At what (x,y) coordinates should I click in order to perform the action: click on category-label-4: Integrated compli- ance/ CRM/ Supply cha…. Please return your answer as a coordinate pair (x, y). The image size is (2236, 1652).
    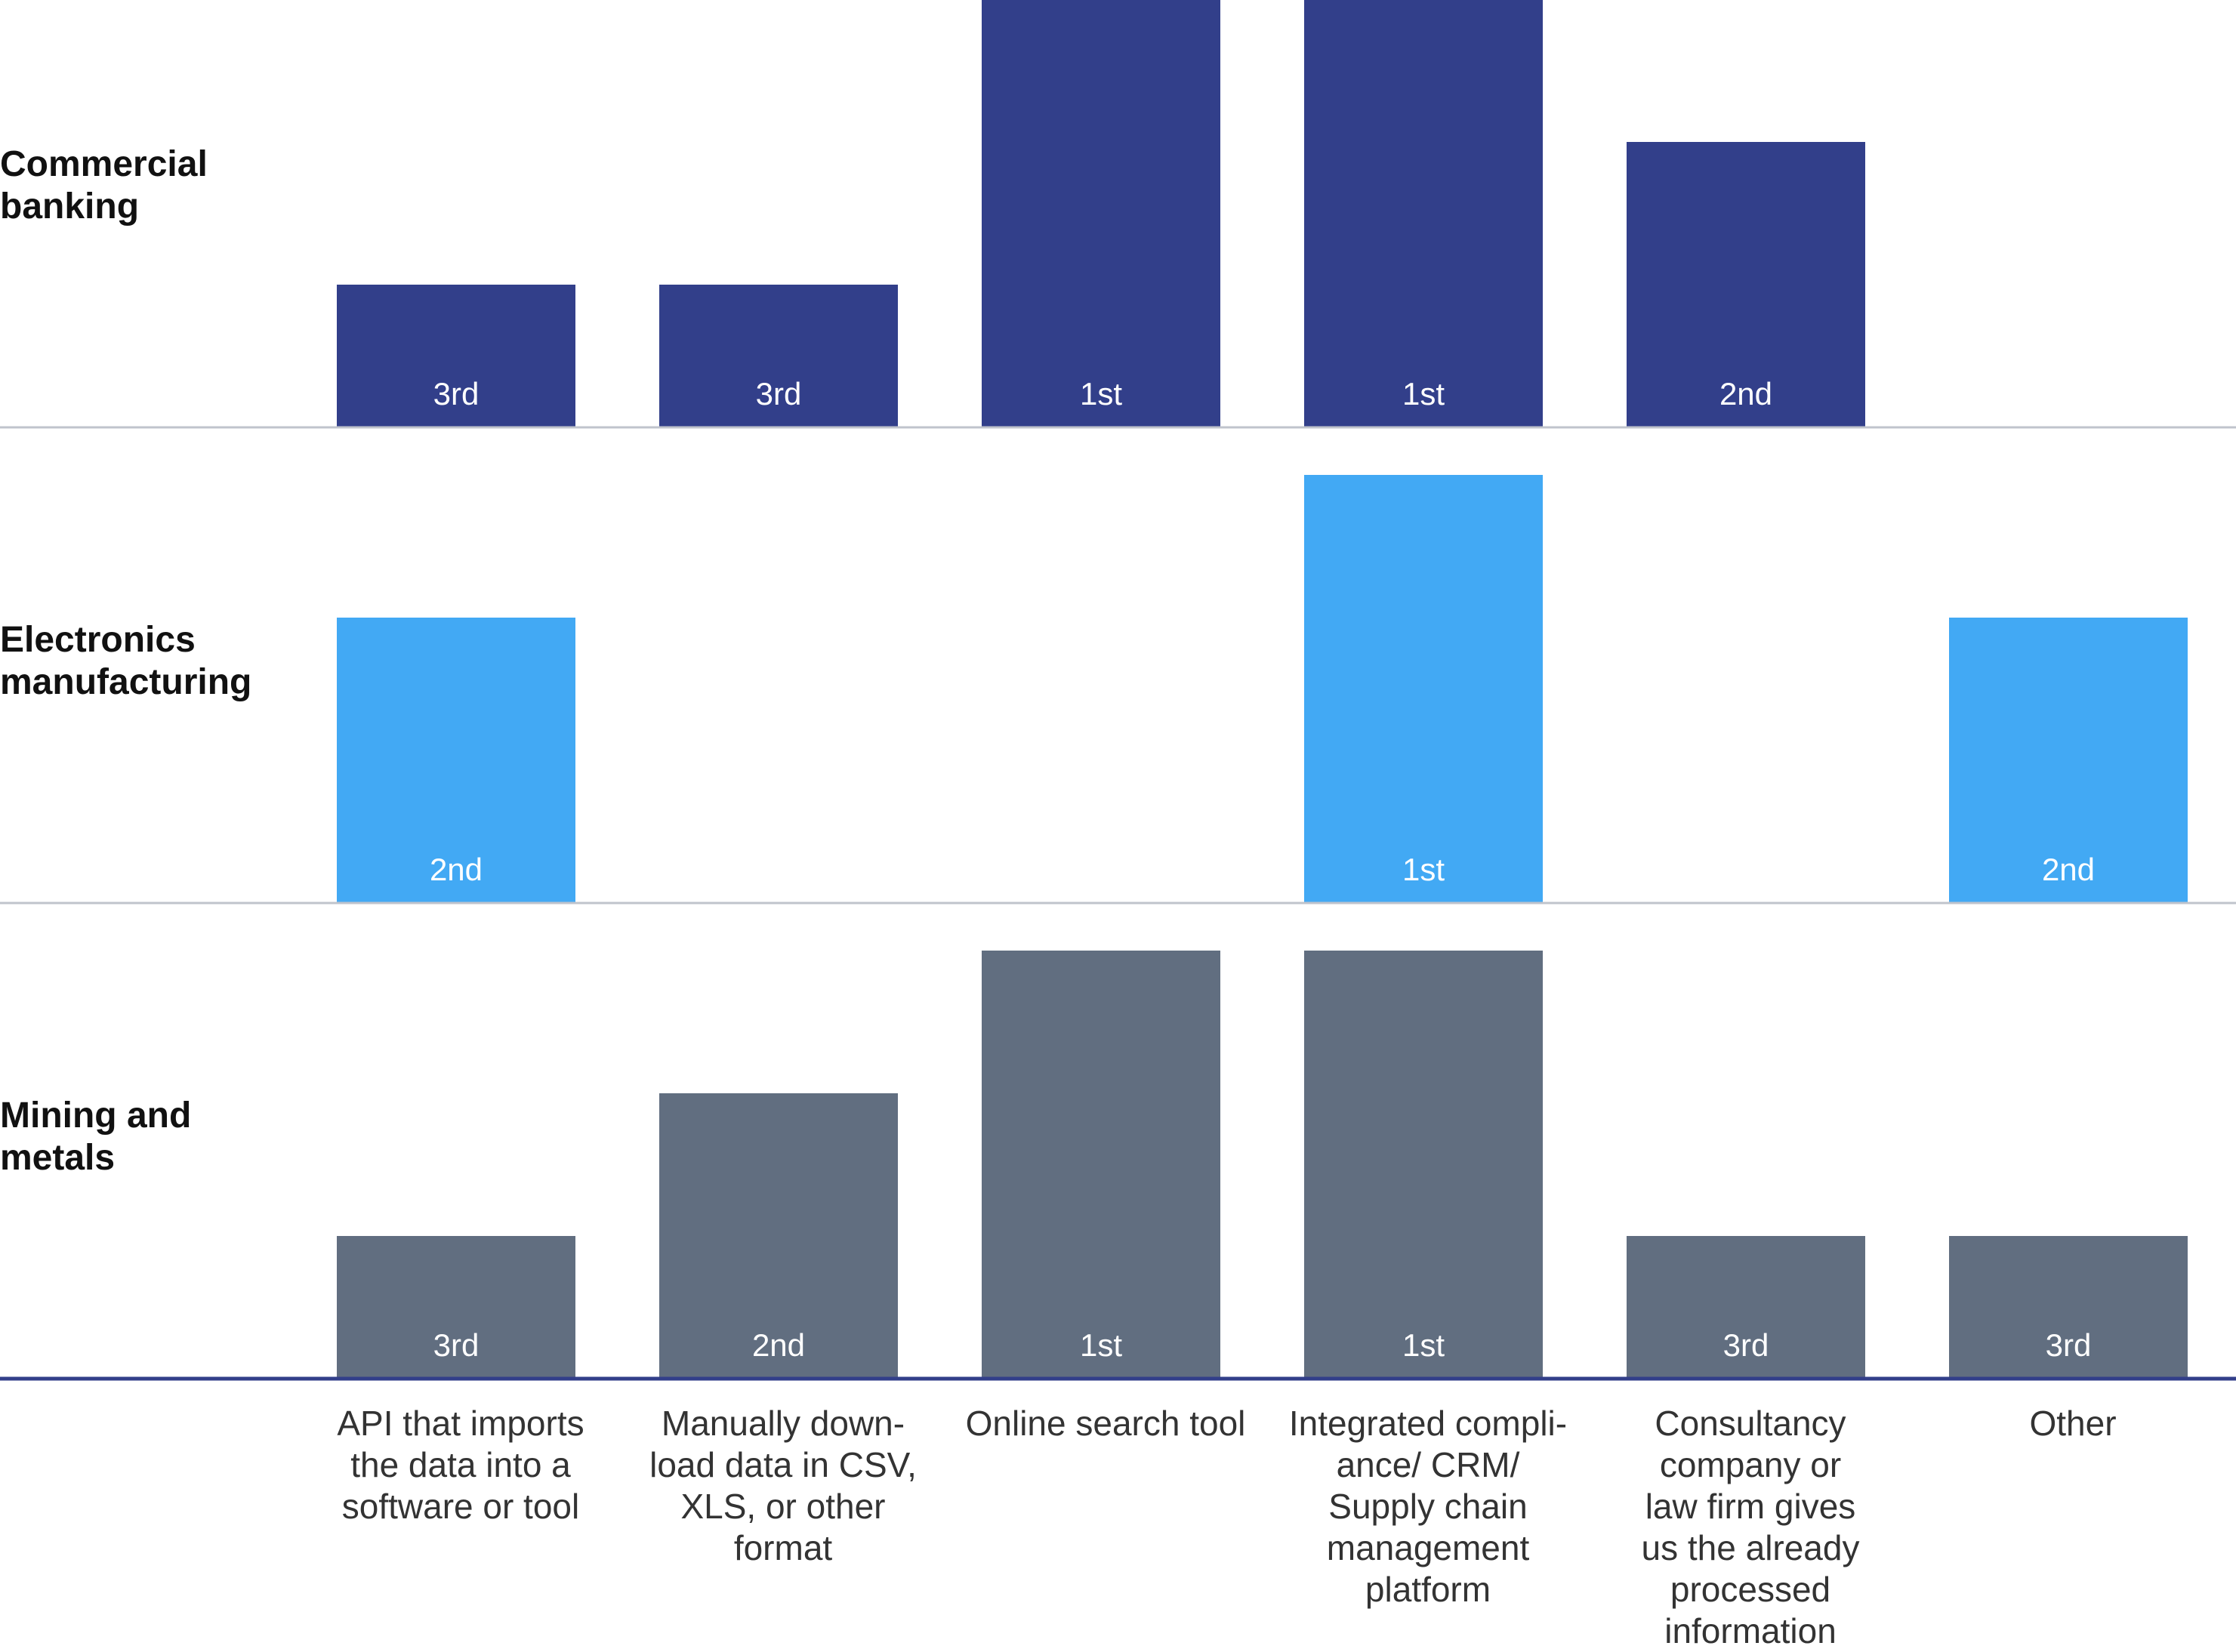
    Looking at the image, I should click on (1428, 1507).